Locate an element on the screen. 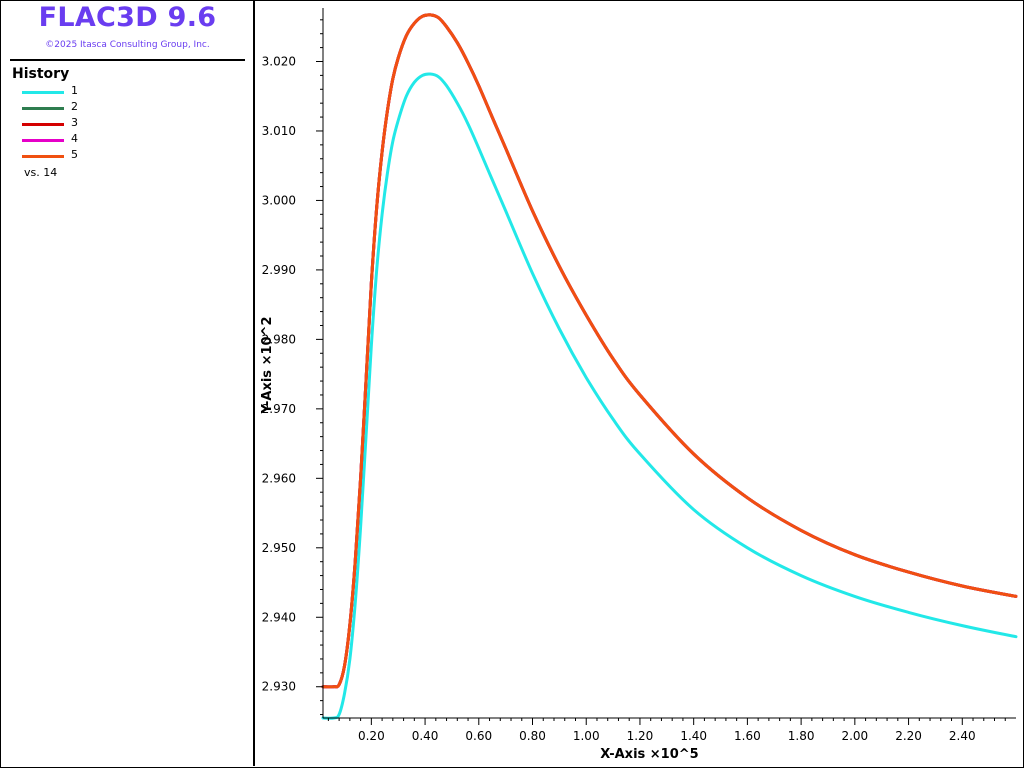  x-tick-label: 2.00 is located at coordinates (854, 736).